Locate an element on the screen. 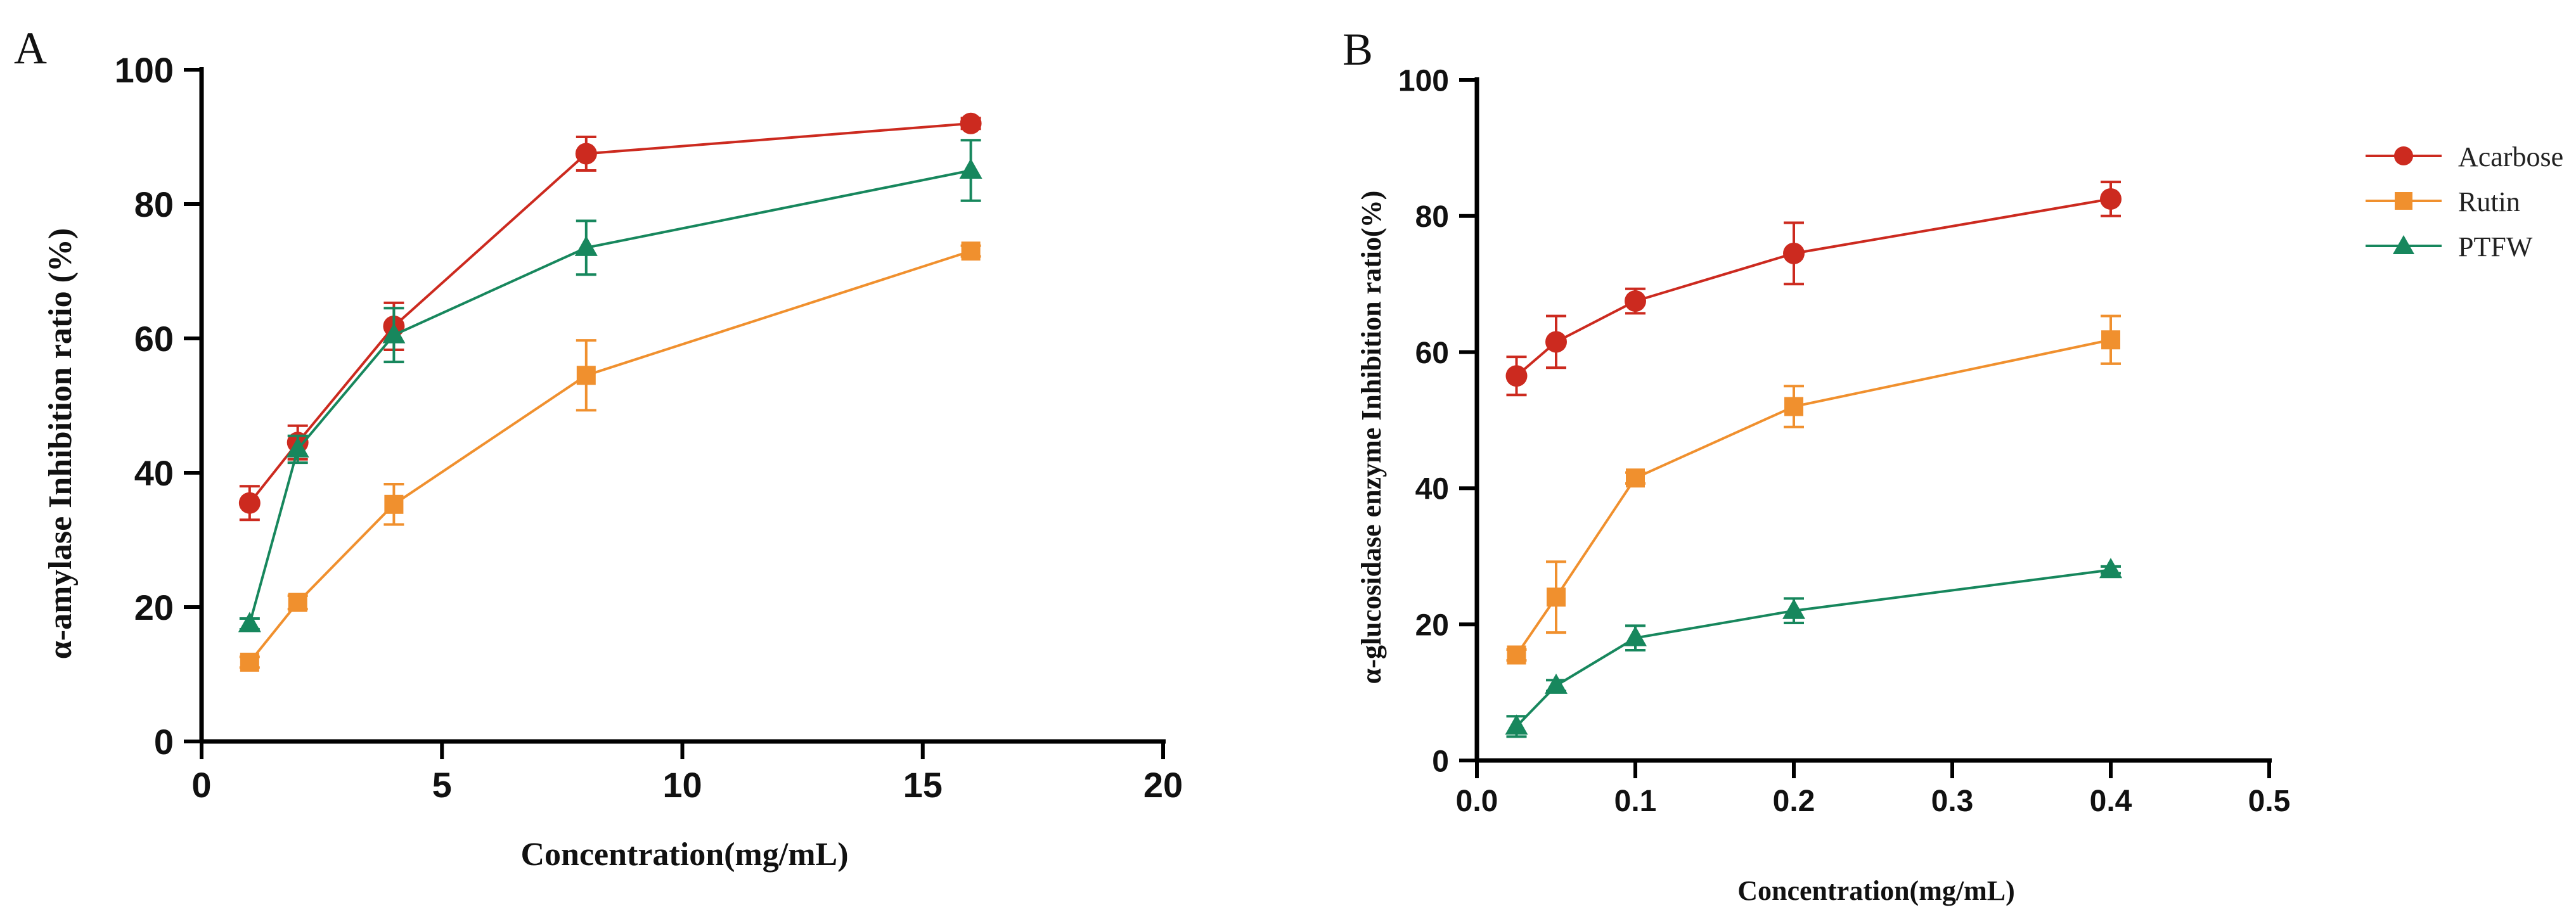 Image resolution: width=2576 pixels, height=917 pixels. chart-a-y-tick-label: 40 is located at coordinates (154, 473).